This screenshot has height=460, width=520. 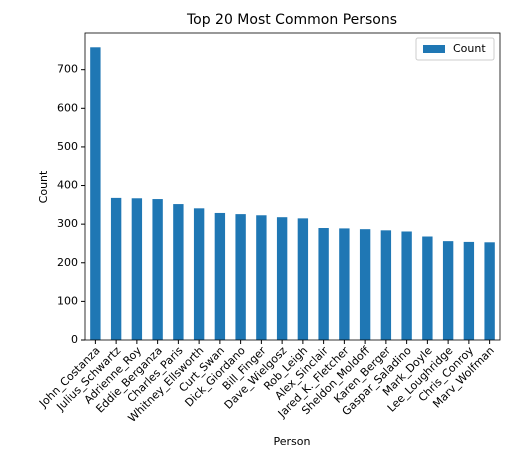 What do you see at coordinates (434, 49) in the screenshot?
I see `legend-swatch` at bounding box center [434, 49].